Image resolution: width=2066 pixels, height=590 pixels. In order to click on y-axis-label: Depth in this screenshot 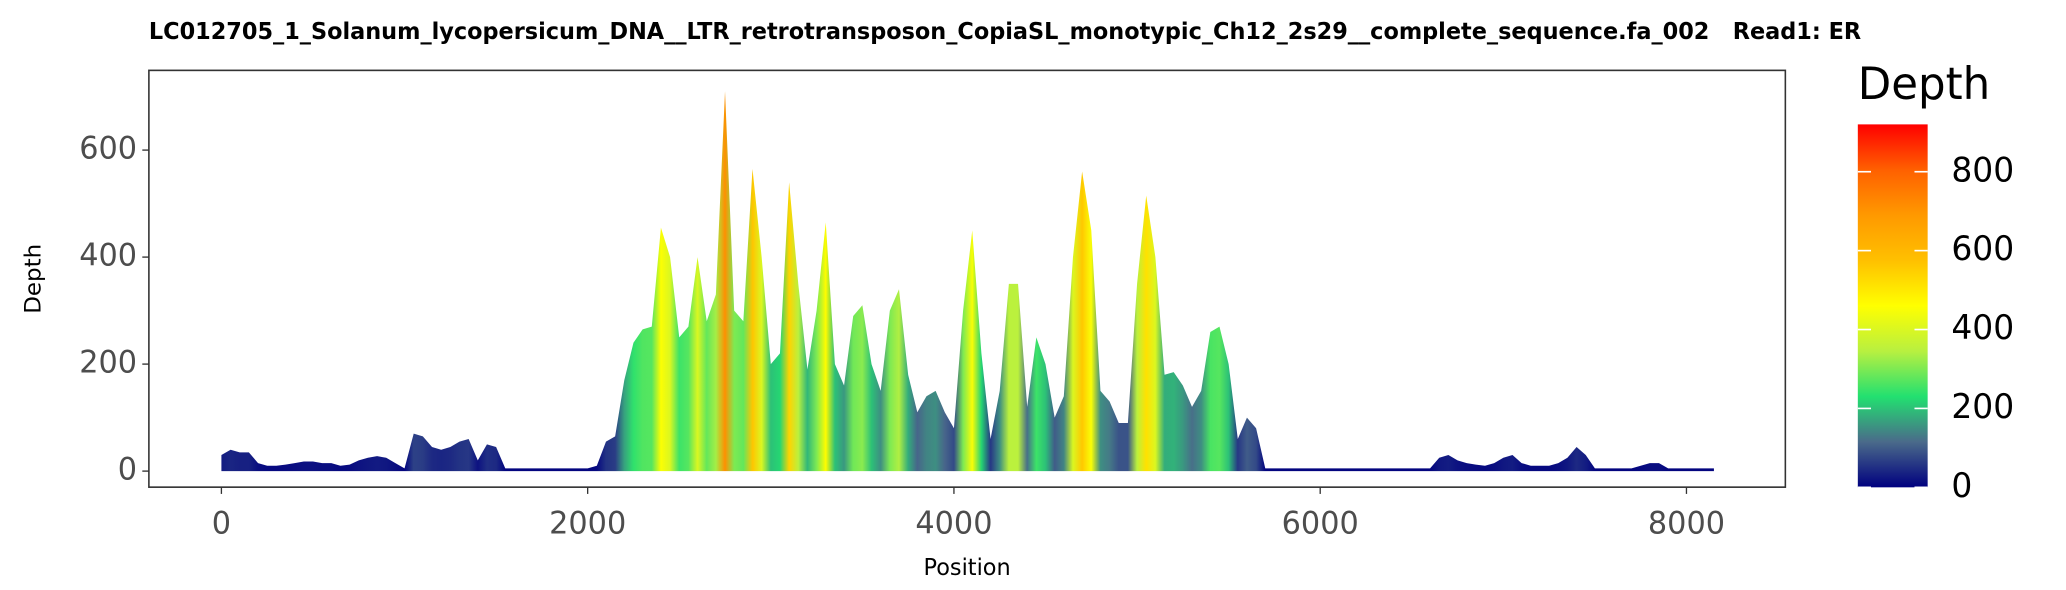, I will do `click(34, 279)`.